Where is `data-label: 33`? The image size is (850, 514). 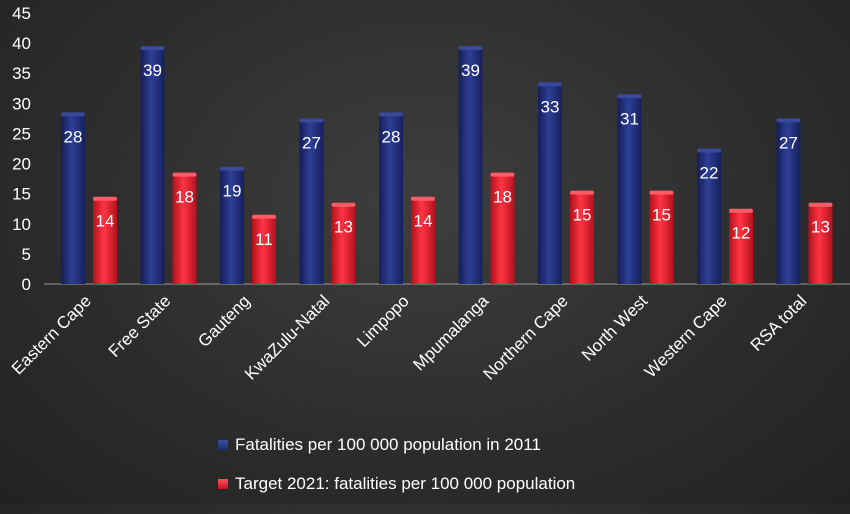
data-label: 33 is located at coordinates (550, 106).